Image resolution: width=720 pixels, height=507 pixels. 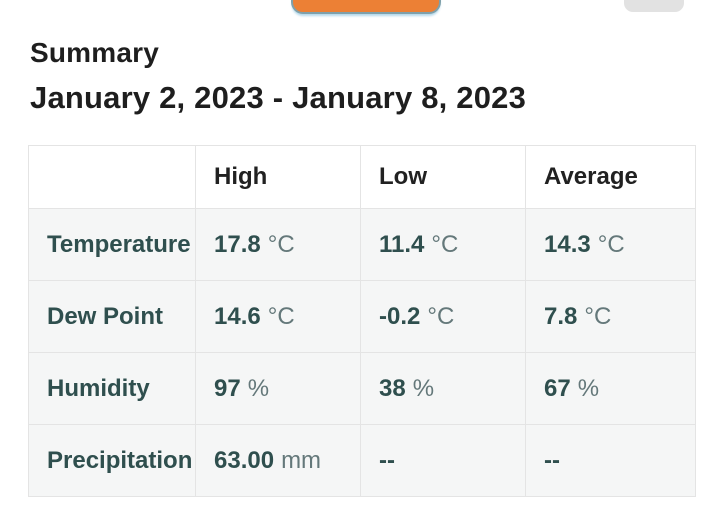 I want to click on cell-temperature-average: 14.3 °C, so click(x=610, y=244).